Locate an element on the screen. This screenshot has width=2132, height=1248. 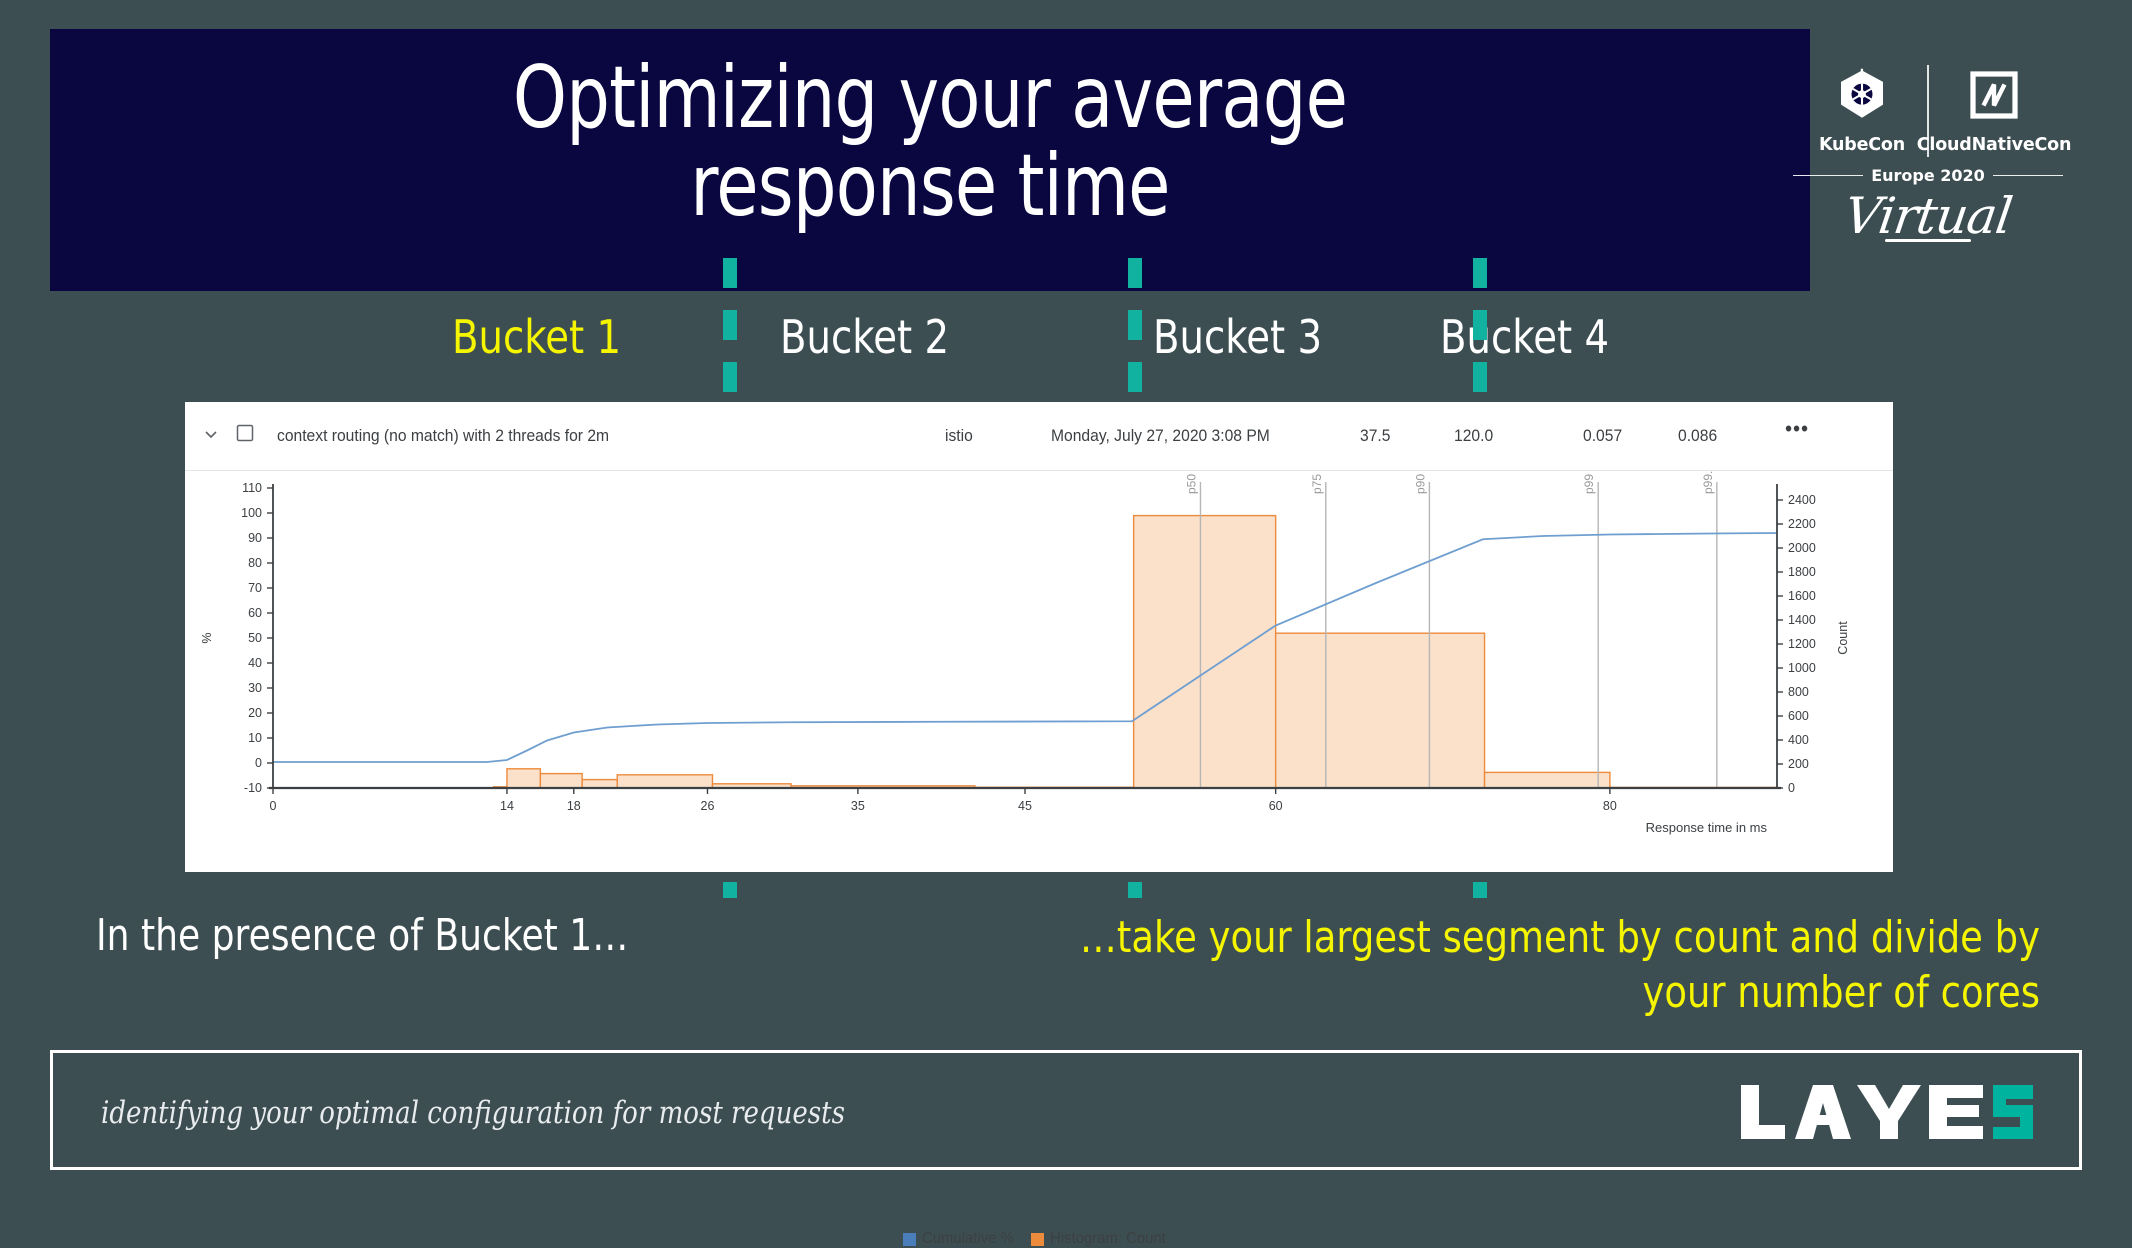
left-axis-tick-label: 100 is located at coordinates (251, 513).